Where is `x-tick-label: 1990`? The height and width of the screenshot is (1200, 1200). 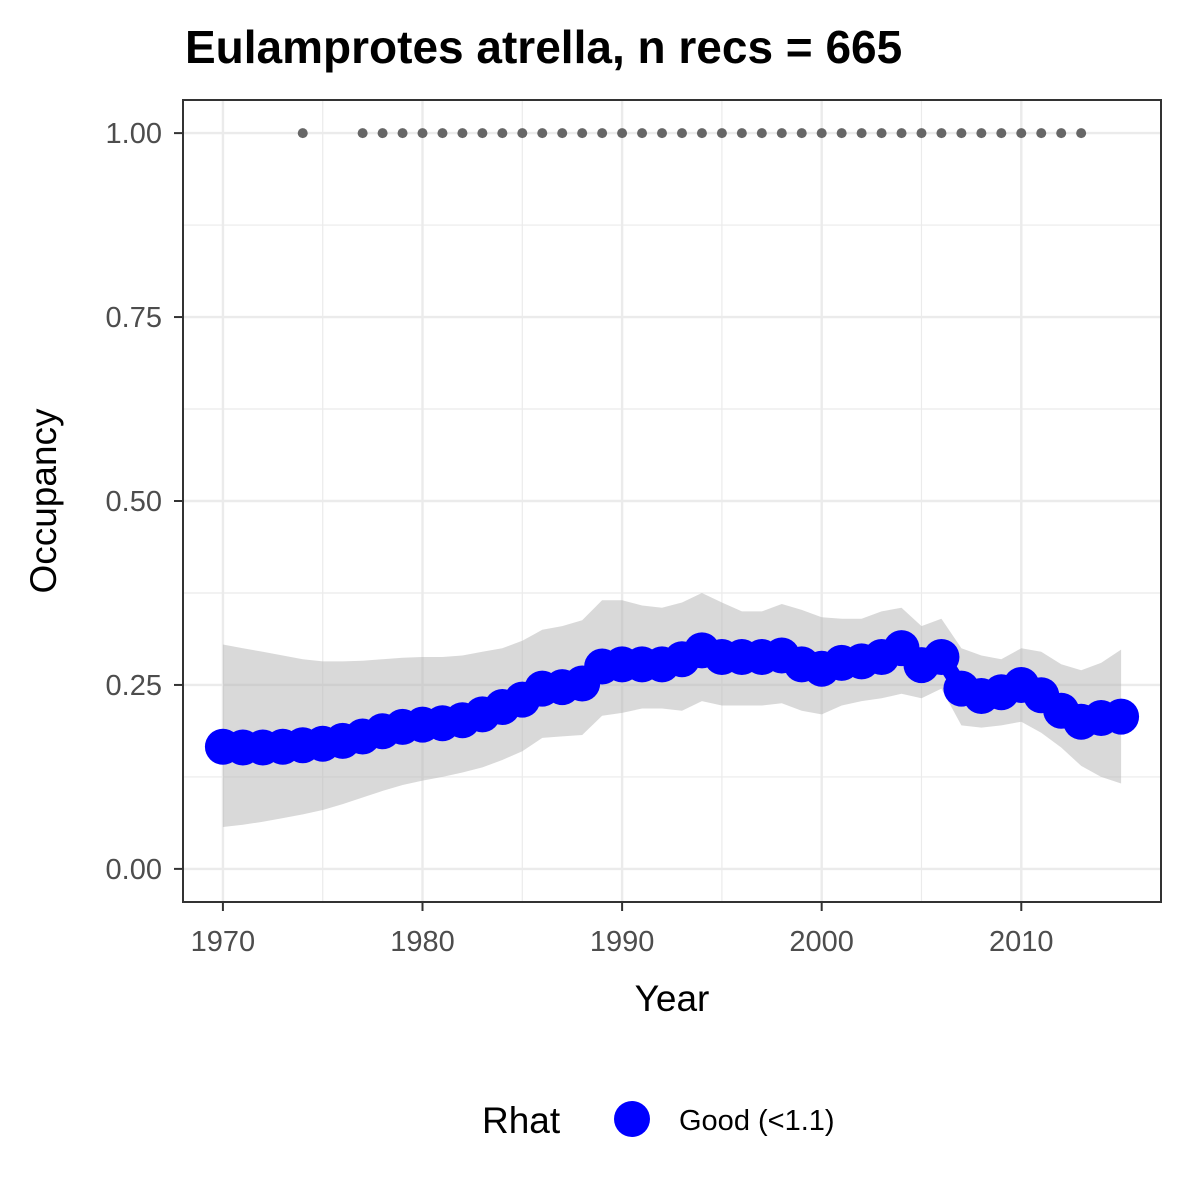
x-tick-label: 1990 is located at coordinates (622, 942).